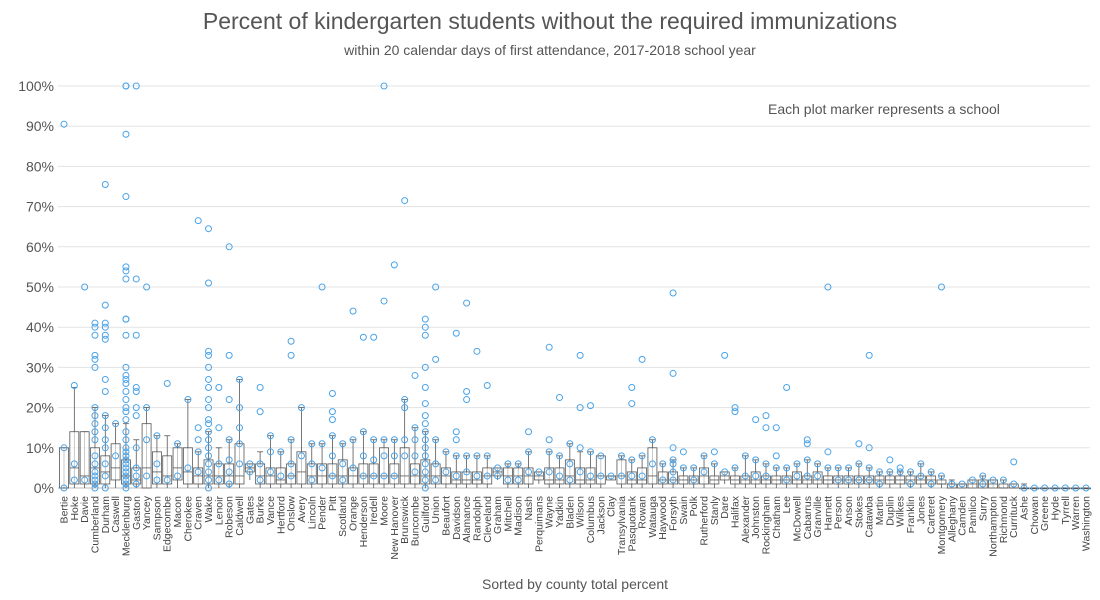 The height and width of the screenshot is (600, 1100). I want to click on box-orange, so click(353, 397).